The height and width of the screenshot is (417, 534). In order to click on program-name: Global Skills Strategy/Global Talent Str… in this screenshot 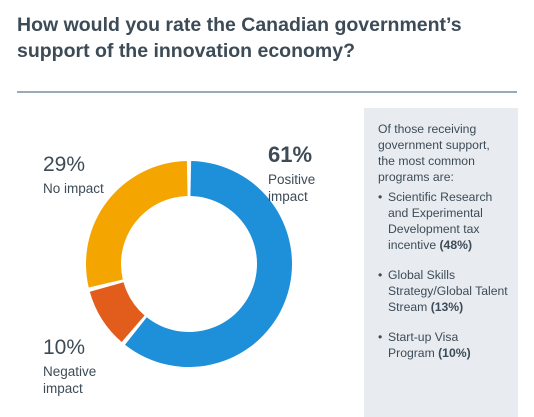, I will do `click(448, 291)`.